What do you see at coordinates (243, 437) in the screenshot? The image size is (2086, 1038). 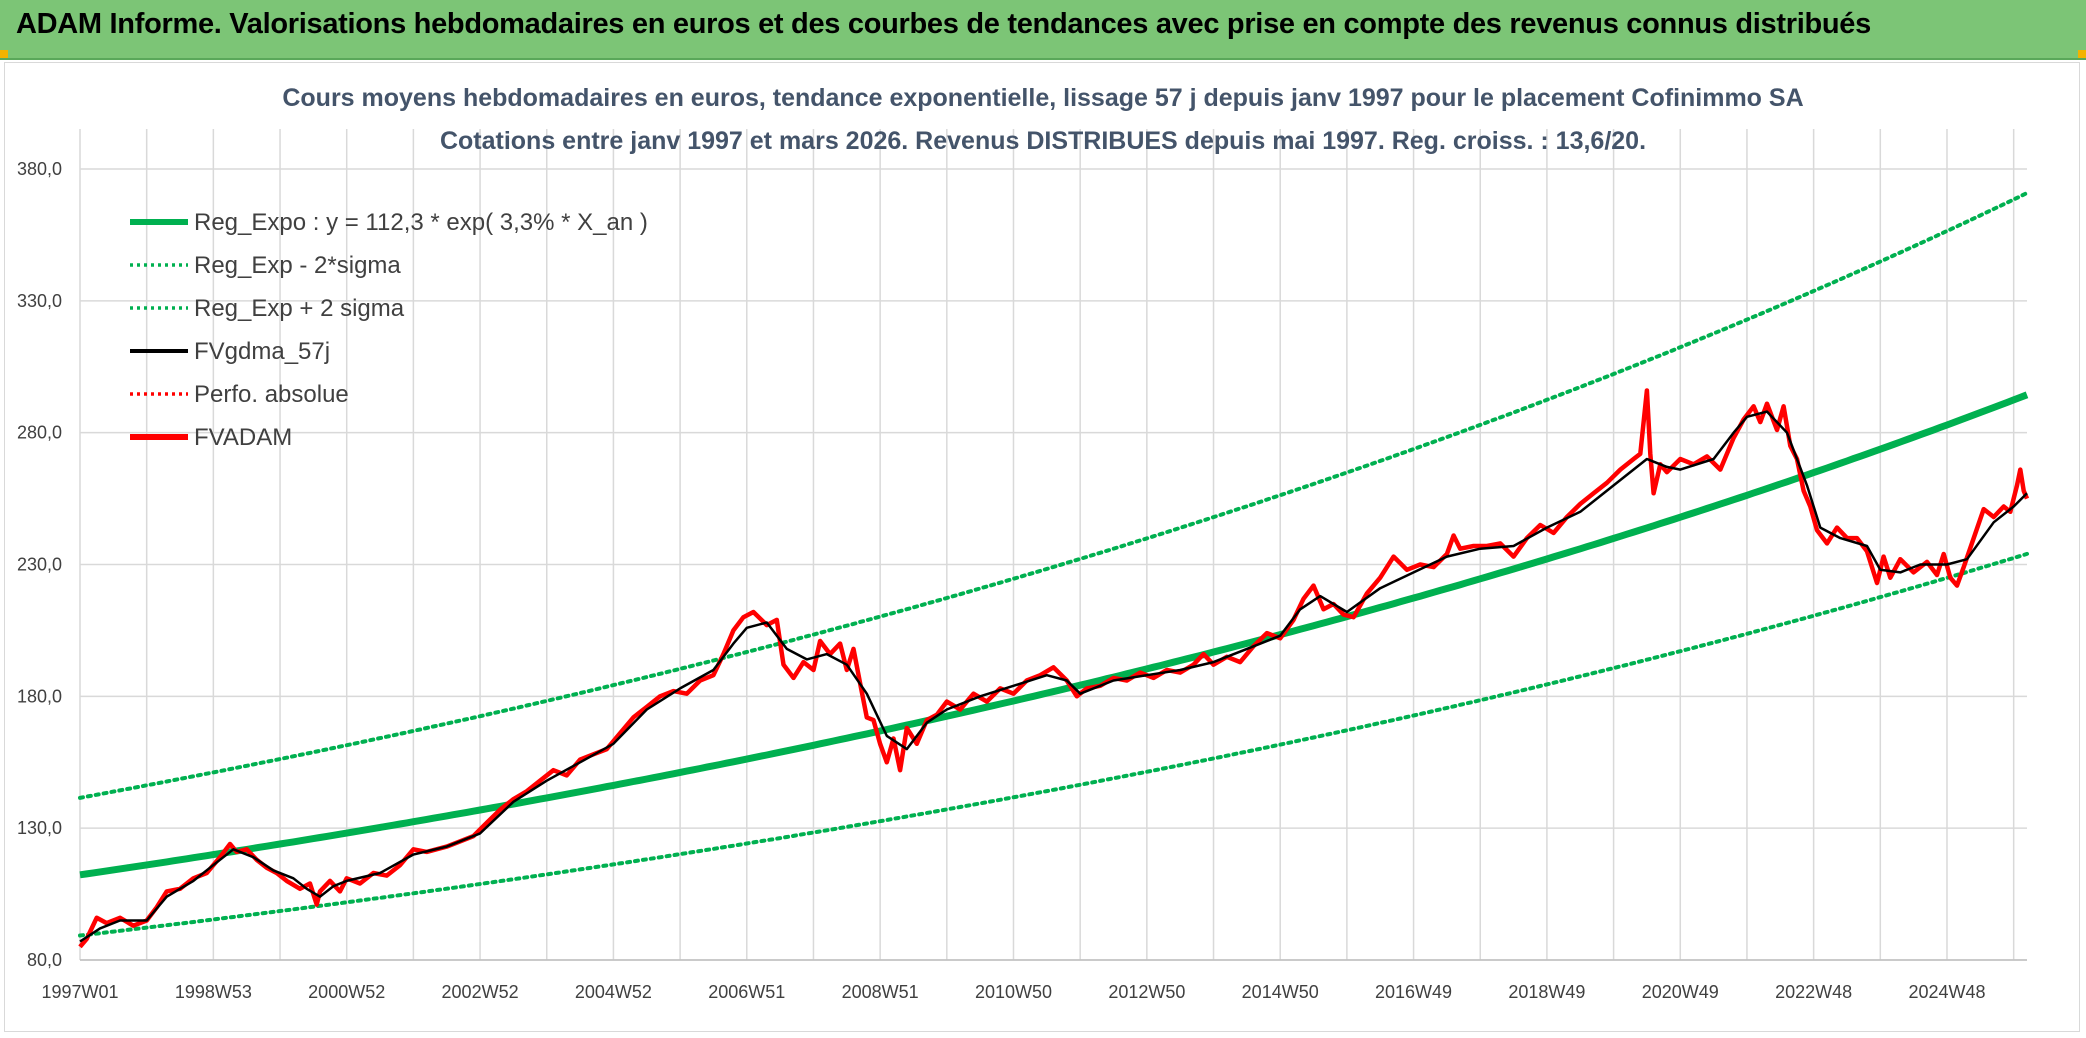 I see `legend-label: FVADAM` at bounding box center [243, 437].